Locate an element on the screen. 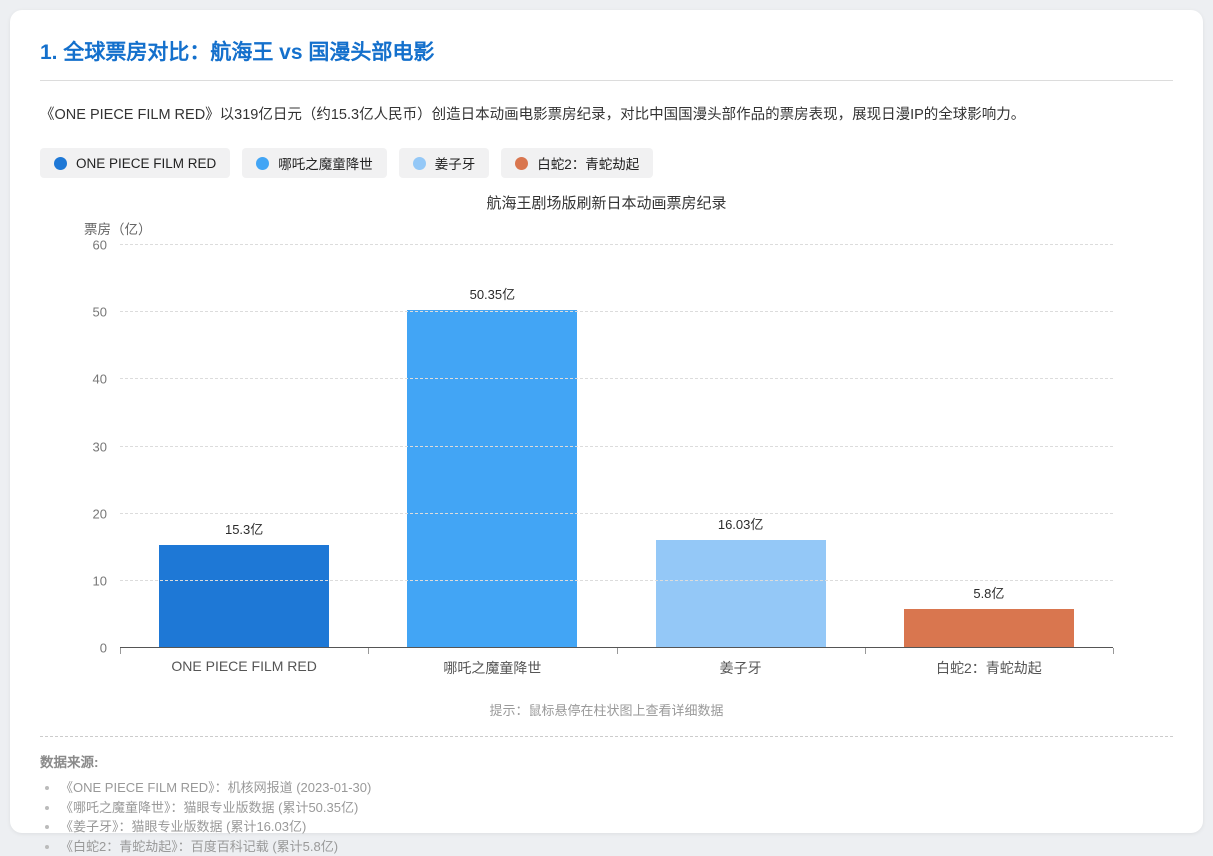 The image size is (1213, 856). y-tick-label: 40 is located at coordinates (100, 379).